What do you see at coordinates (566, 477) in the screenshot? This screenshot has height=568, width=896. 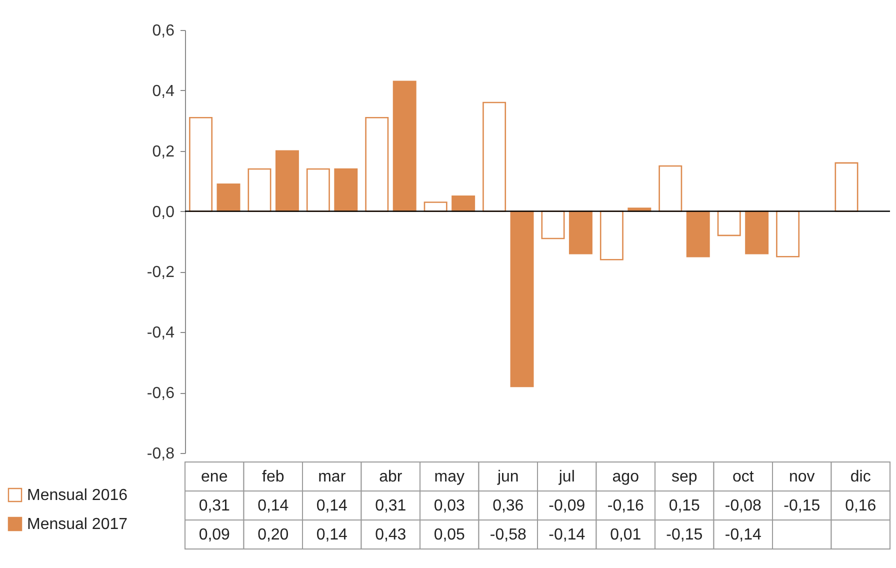 I see `x-tick-label: jul` at bounding box center [566, 477].